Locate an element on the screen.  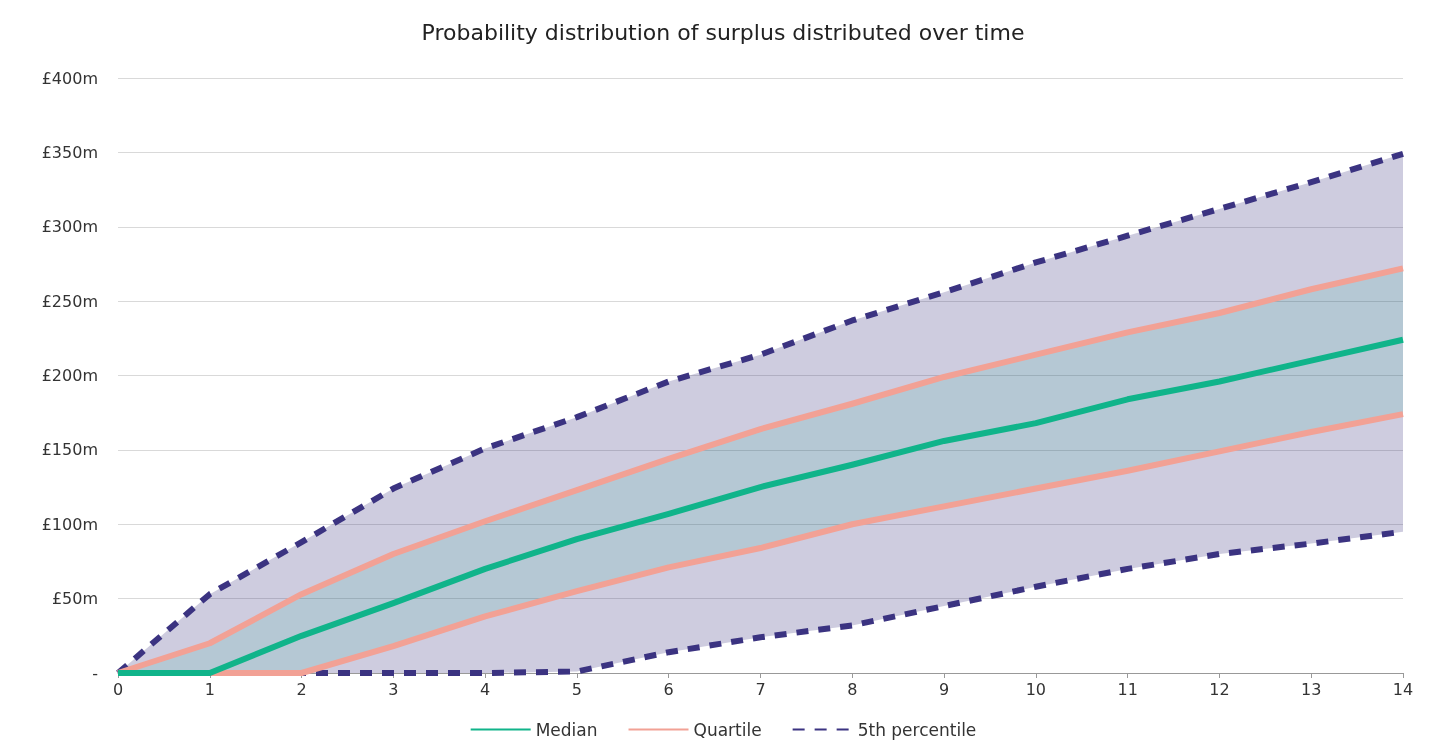
x-tick-label: 1 is located at coordinates (209, 689).